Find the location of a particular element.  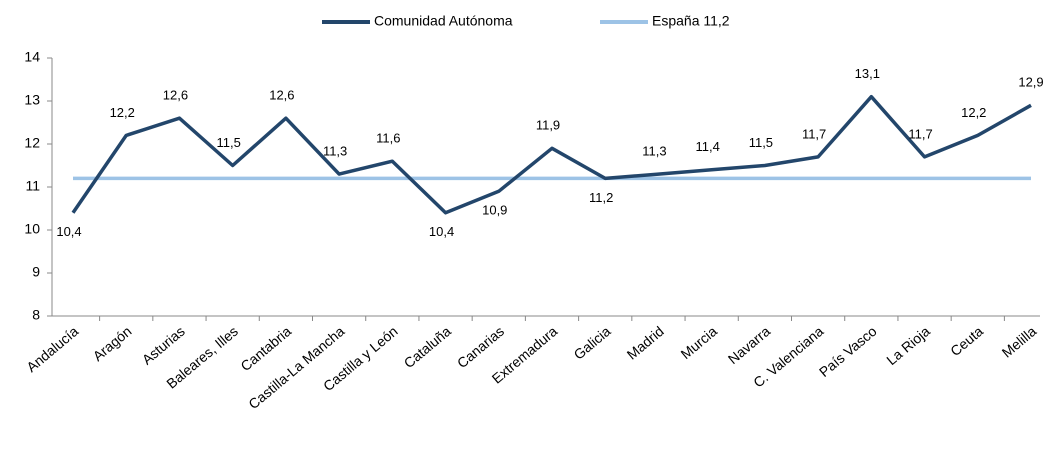

x-tick-label: Melilla is located at coordinates (1019, 342).